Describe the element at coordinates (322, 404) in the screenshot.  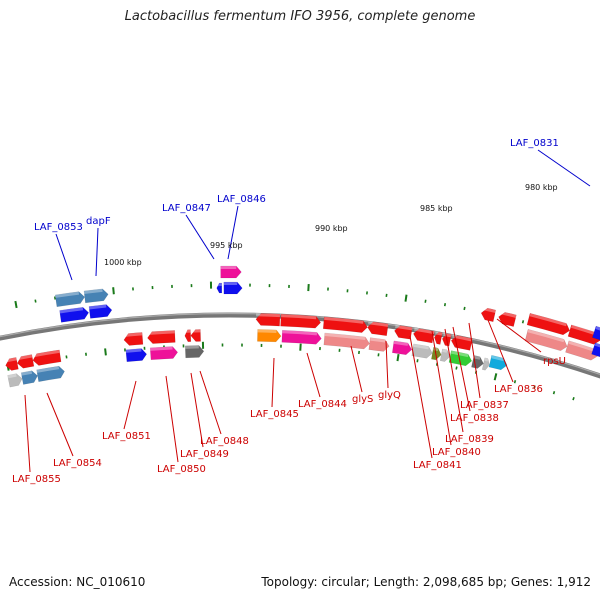
I see `gene-label: LAF_0844` at that location.